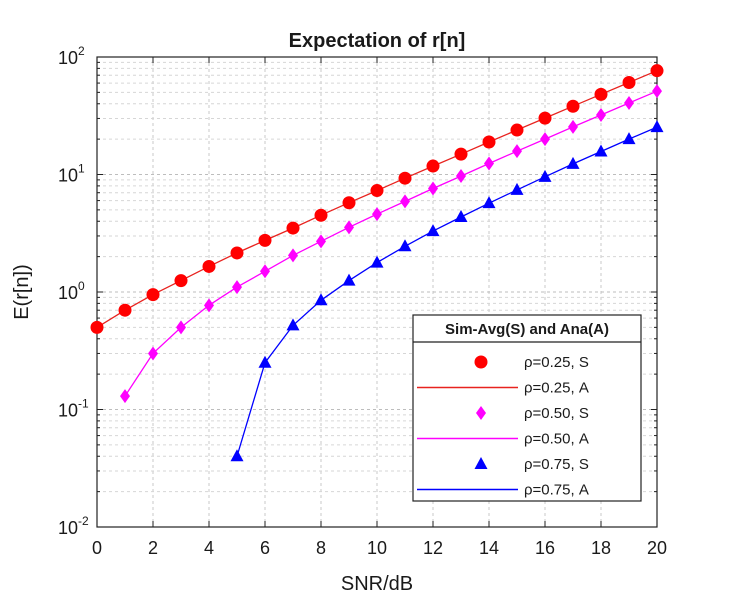 This screenshot has width=734, height=613. Describe the element at coordinates (209, 548) in the screenshot. I see `x-tick-label: 4` at that location.